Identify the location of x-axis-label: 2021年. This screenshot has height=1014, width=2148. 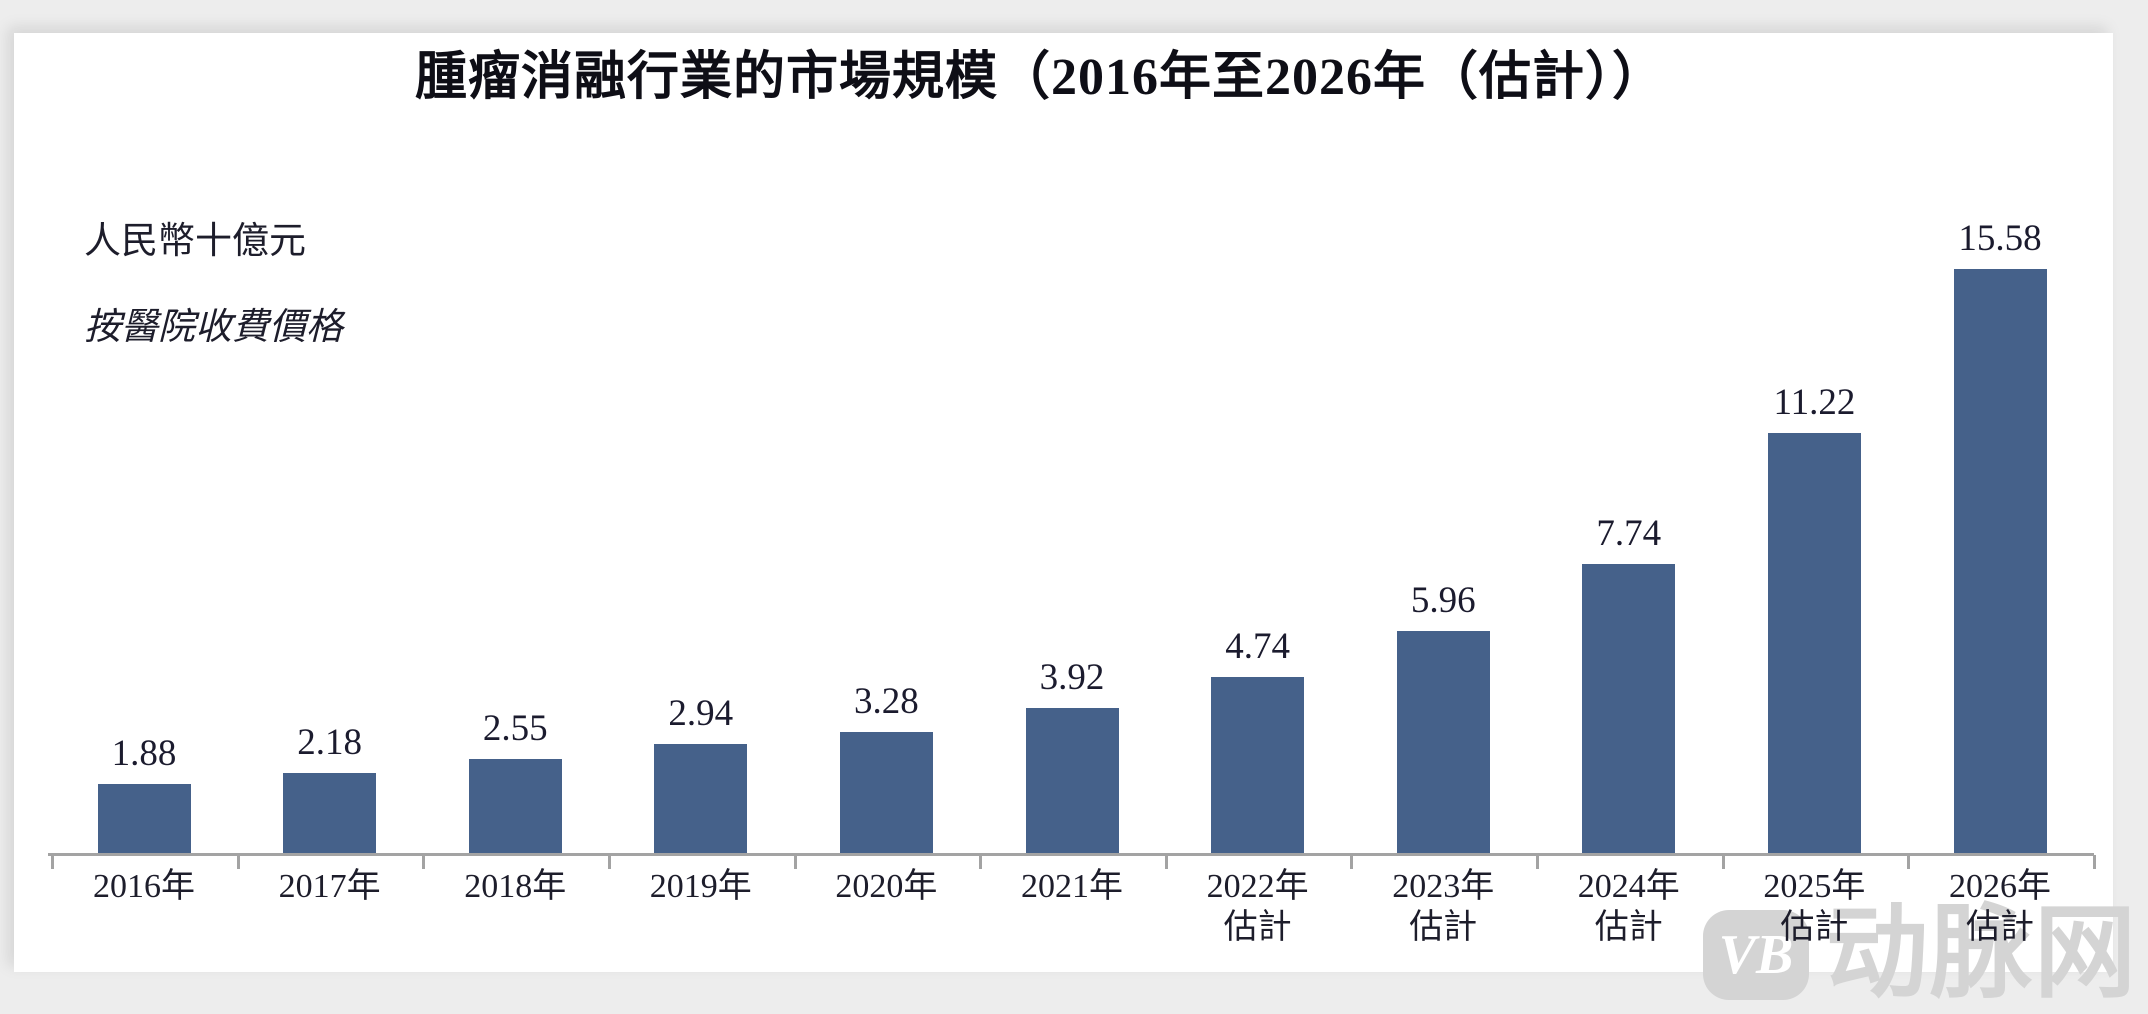
(1072, 886).